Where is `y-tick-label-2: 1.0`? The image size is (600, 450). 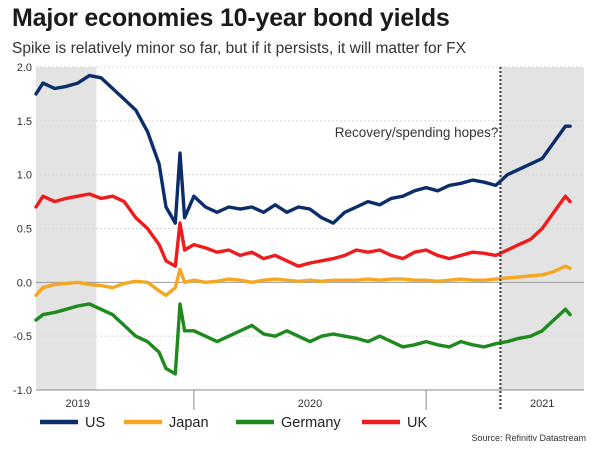 y-tick-label-2: 1.0 is located at coordinates (24, 176).